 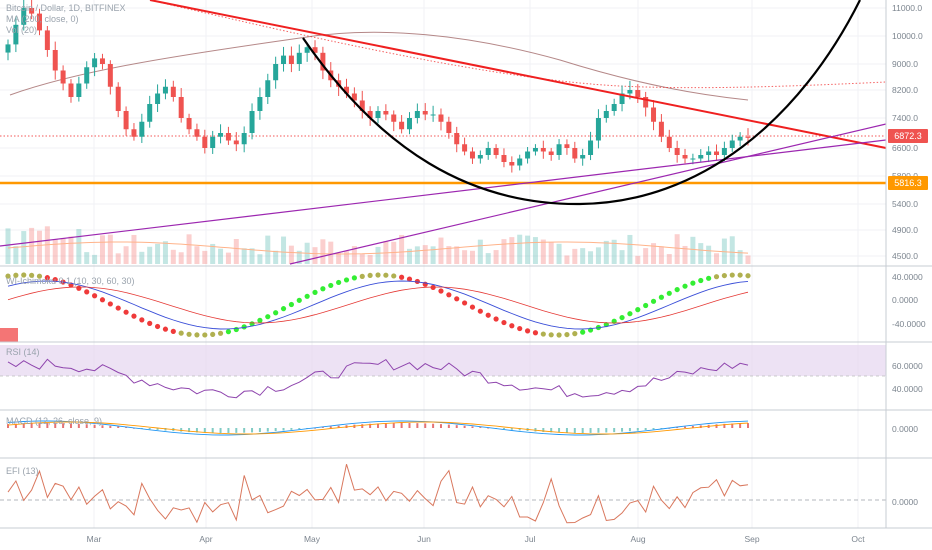 I want to click on efi-line, so click(x=378, y=494).